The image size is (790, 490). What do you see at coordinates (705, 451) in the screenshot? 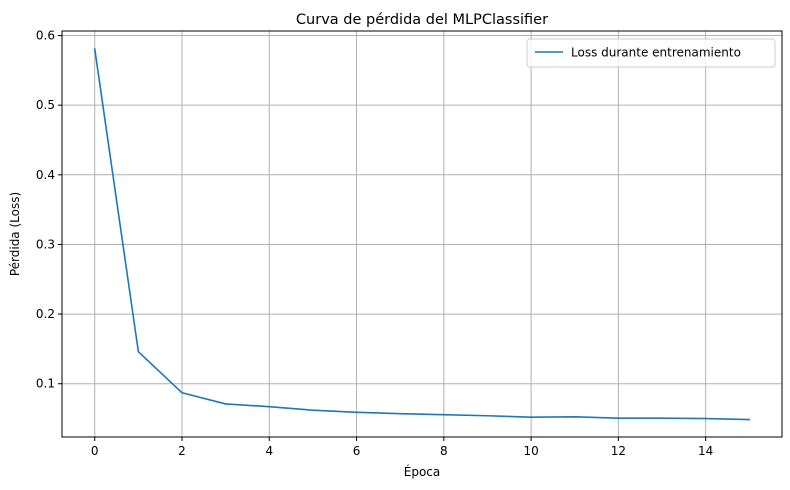
I see `x-tick-label: 14` at bounding box center [705, 451].